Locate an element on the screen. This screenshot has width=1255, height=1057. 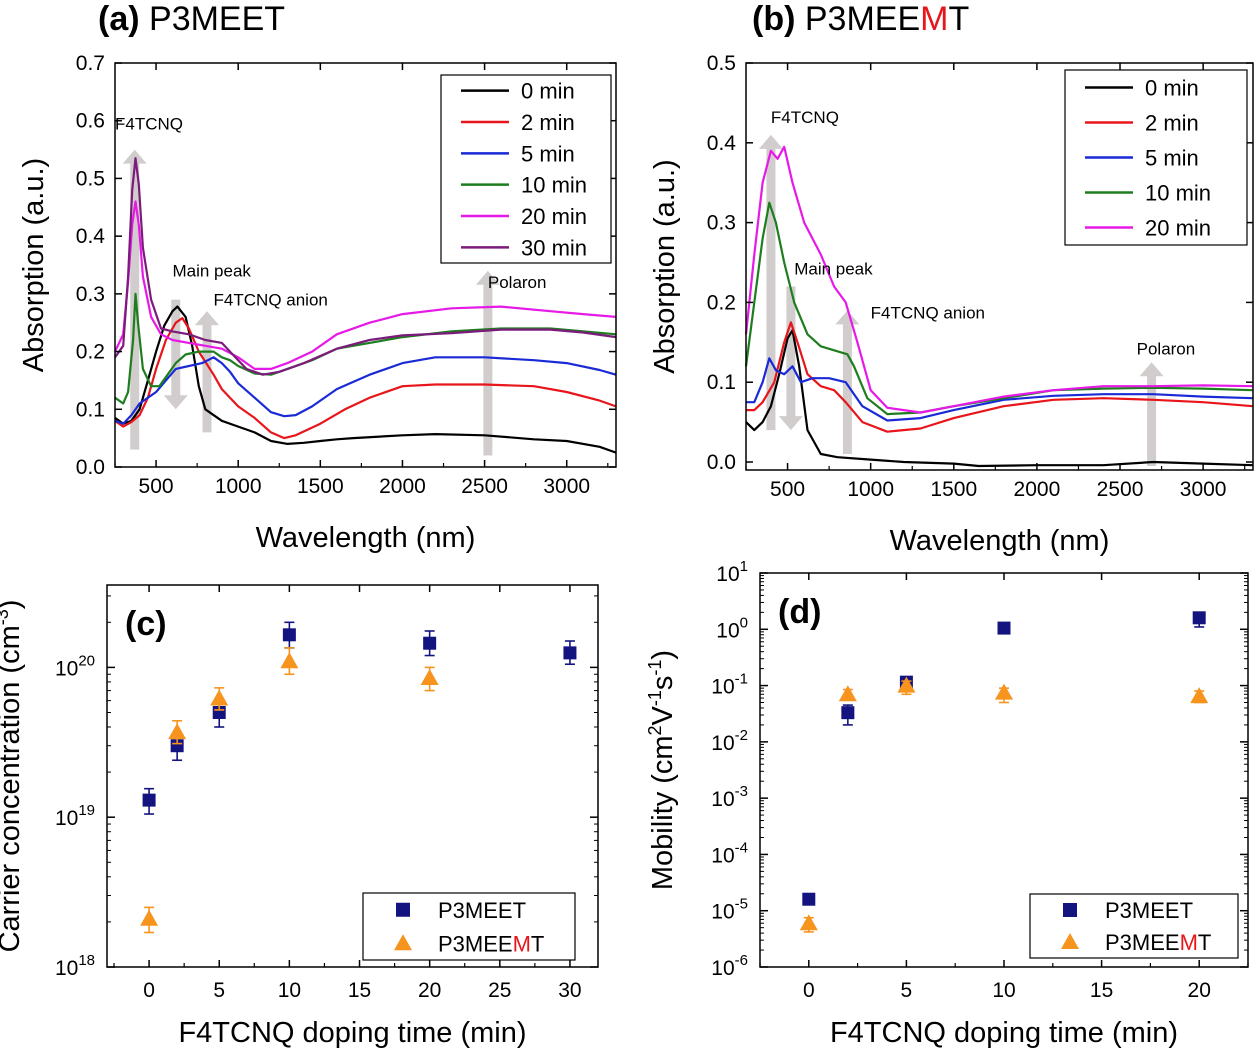
y-tick-label: 10¹⁸ is located at coordinates (75, 966).